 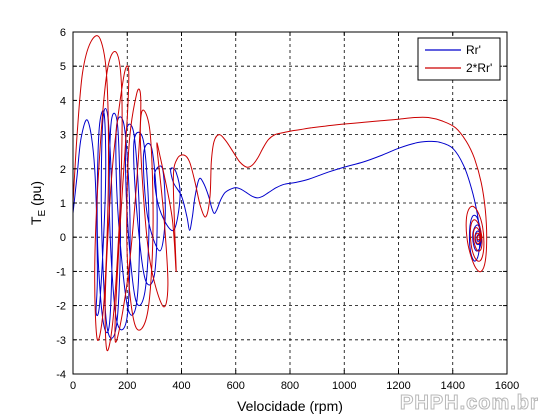 I want to click on y-tick-label-4: 4, so click(x=63, y=101).